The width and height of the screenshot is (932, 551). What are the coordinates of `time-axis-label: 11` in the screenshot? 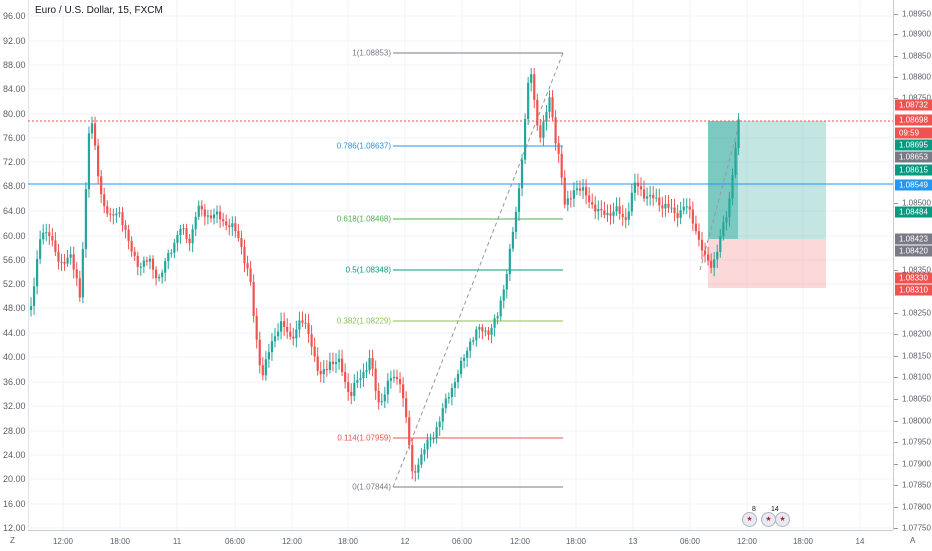 It's located at (177, 541).